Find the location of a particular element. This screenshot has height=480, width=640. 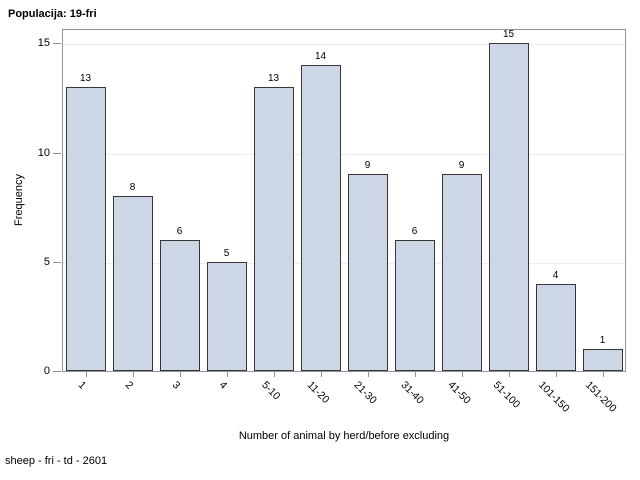

x-tick-label: 2 is located at coordinates (128, 385).